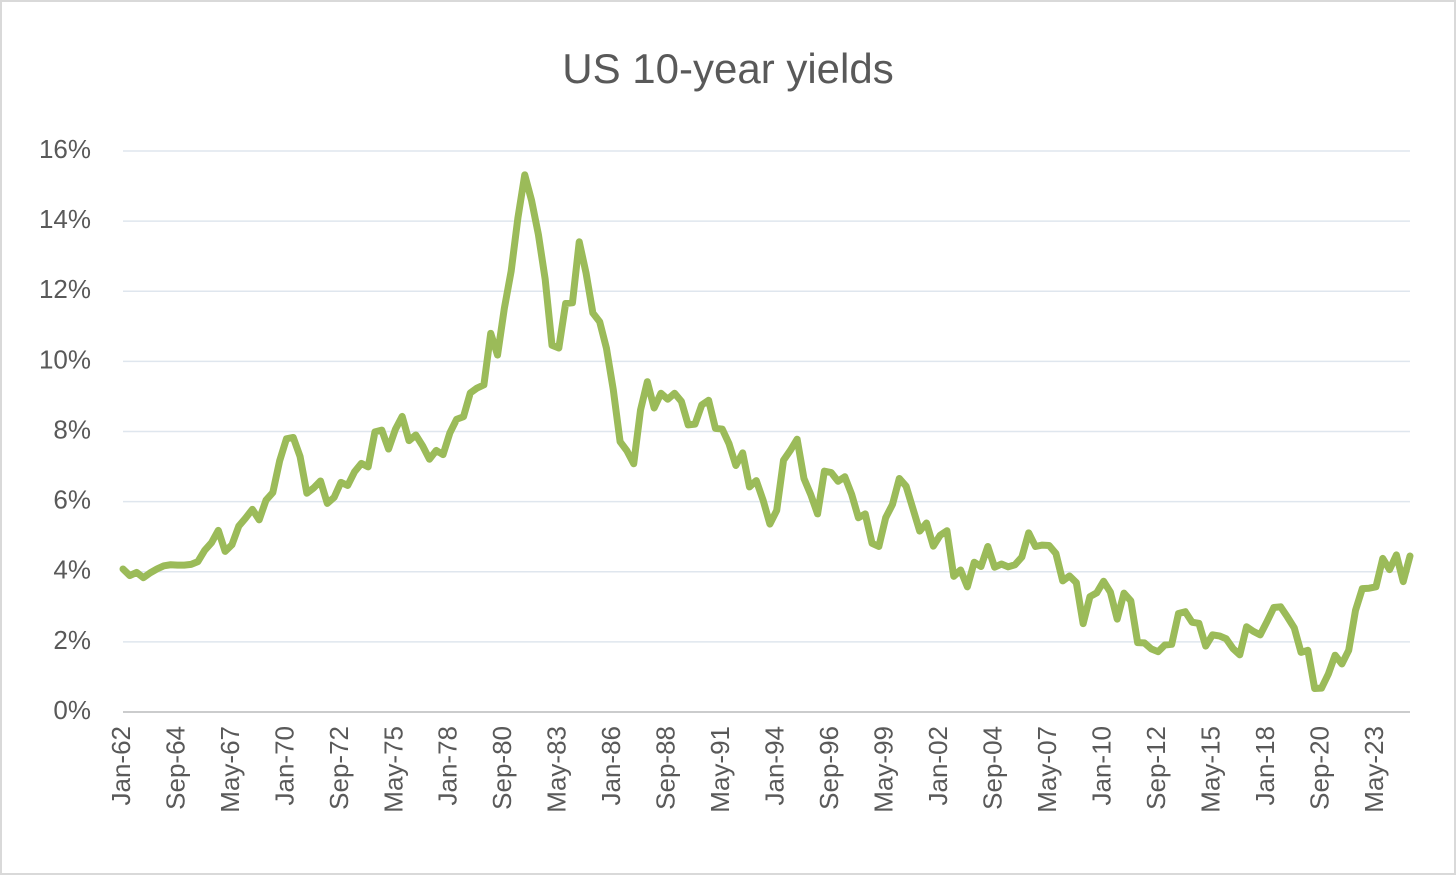 This screenshot has width=1456, height=875. Describe the element at coordinates (1319, 768) in the screenshot. I see `x-tick-label: Sep-20` at that location.